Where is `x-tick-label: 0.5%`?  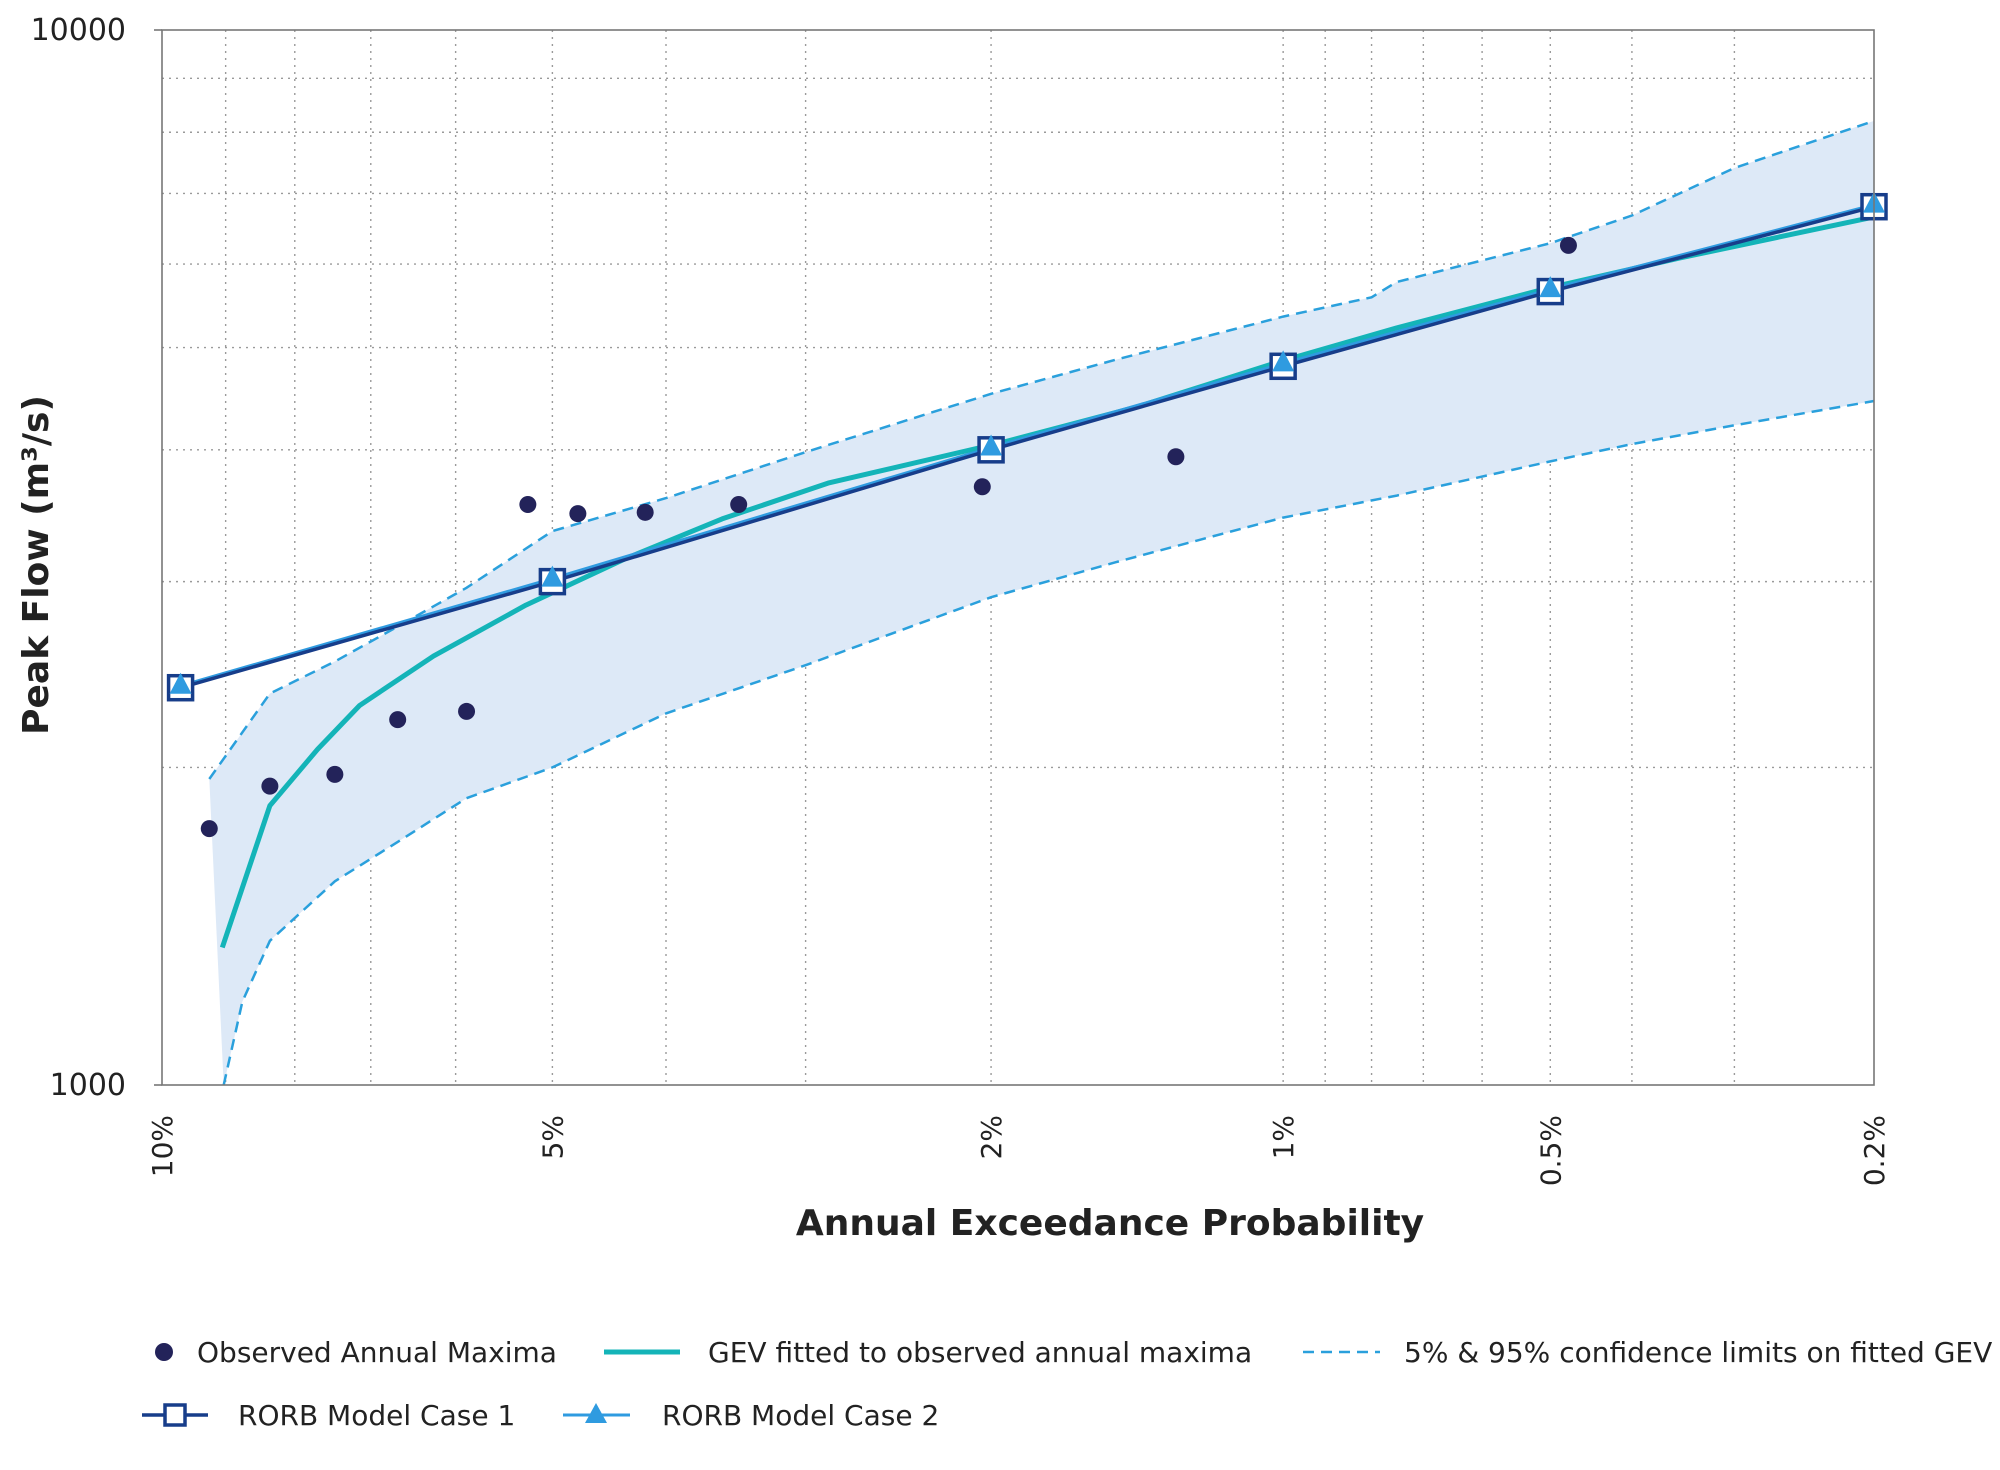 x-tick-label: 0.5% is located at coordinates (1550, 1150).